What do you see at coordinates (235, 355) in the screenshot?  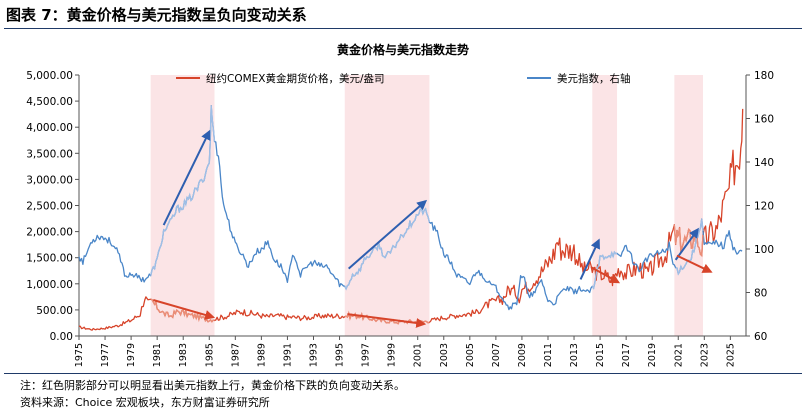 I see `x-tick-label: 1987` at bounding box center [235, 355].